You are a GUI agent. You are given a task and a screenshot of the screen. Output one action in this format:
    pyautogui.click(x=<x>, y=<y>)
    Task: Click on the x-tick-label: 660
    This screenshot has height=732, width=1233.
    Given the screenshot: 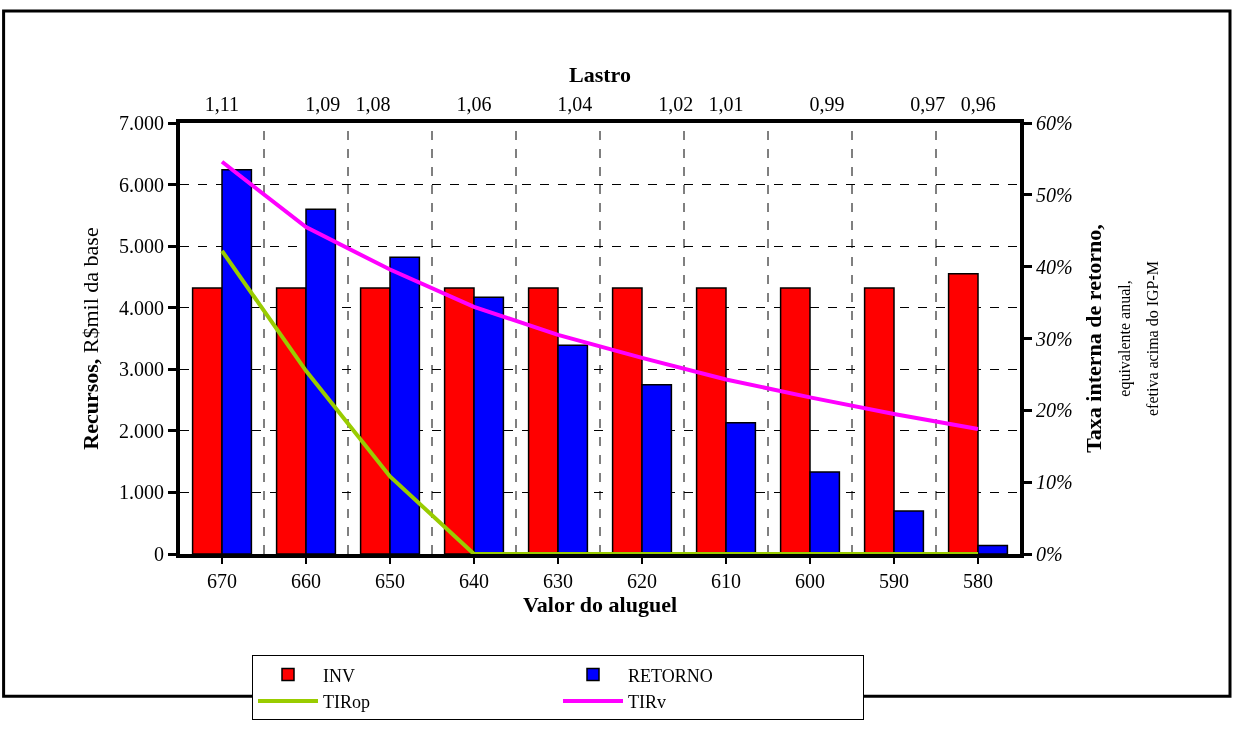 What is the action you would take?
    pyautogui.click(x=306, y=581)
    